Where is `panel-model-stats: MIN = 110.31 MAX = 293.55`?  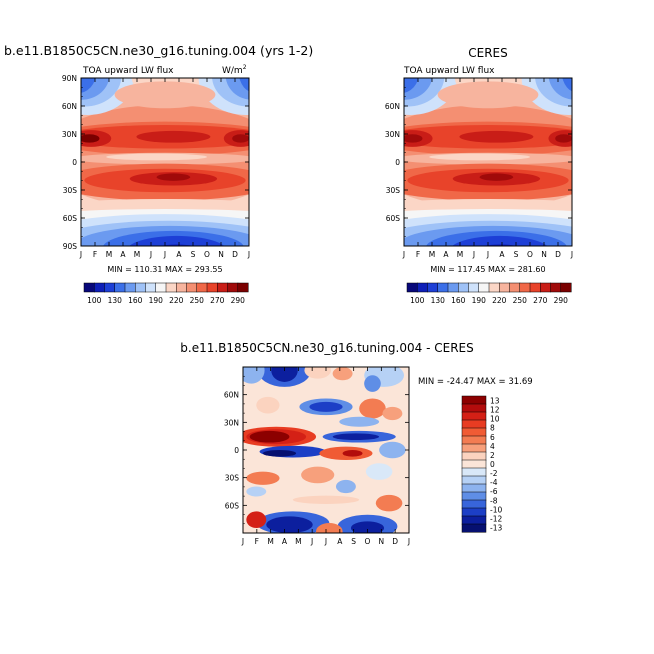
panel-model-stats: MIN = 110.31 MAX = 293.55 is located at coordinates (164, 269).